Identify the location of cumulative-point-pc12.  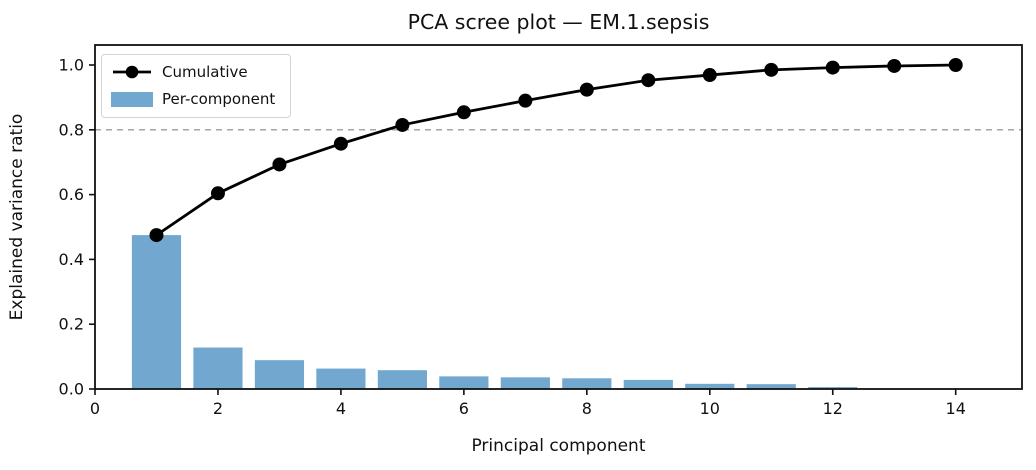
(832, 67).